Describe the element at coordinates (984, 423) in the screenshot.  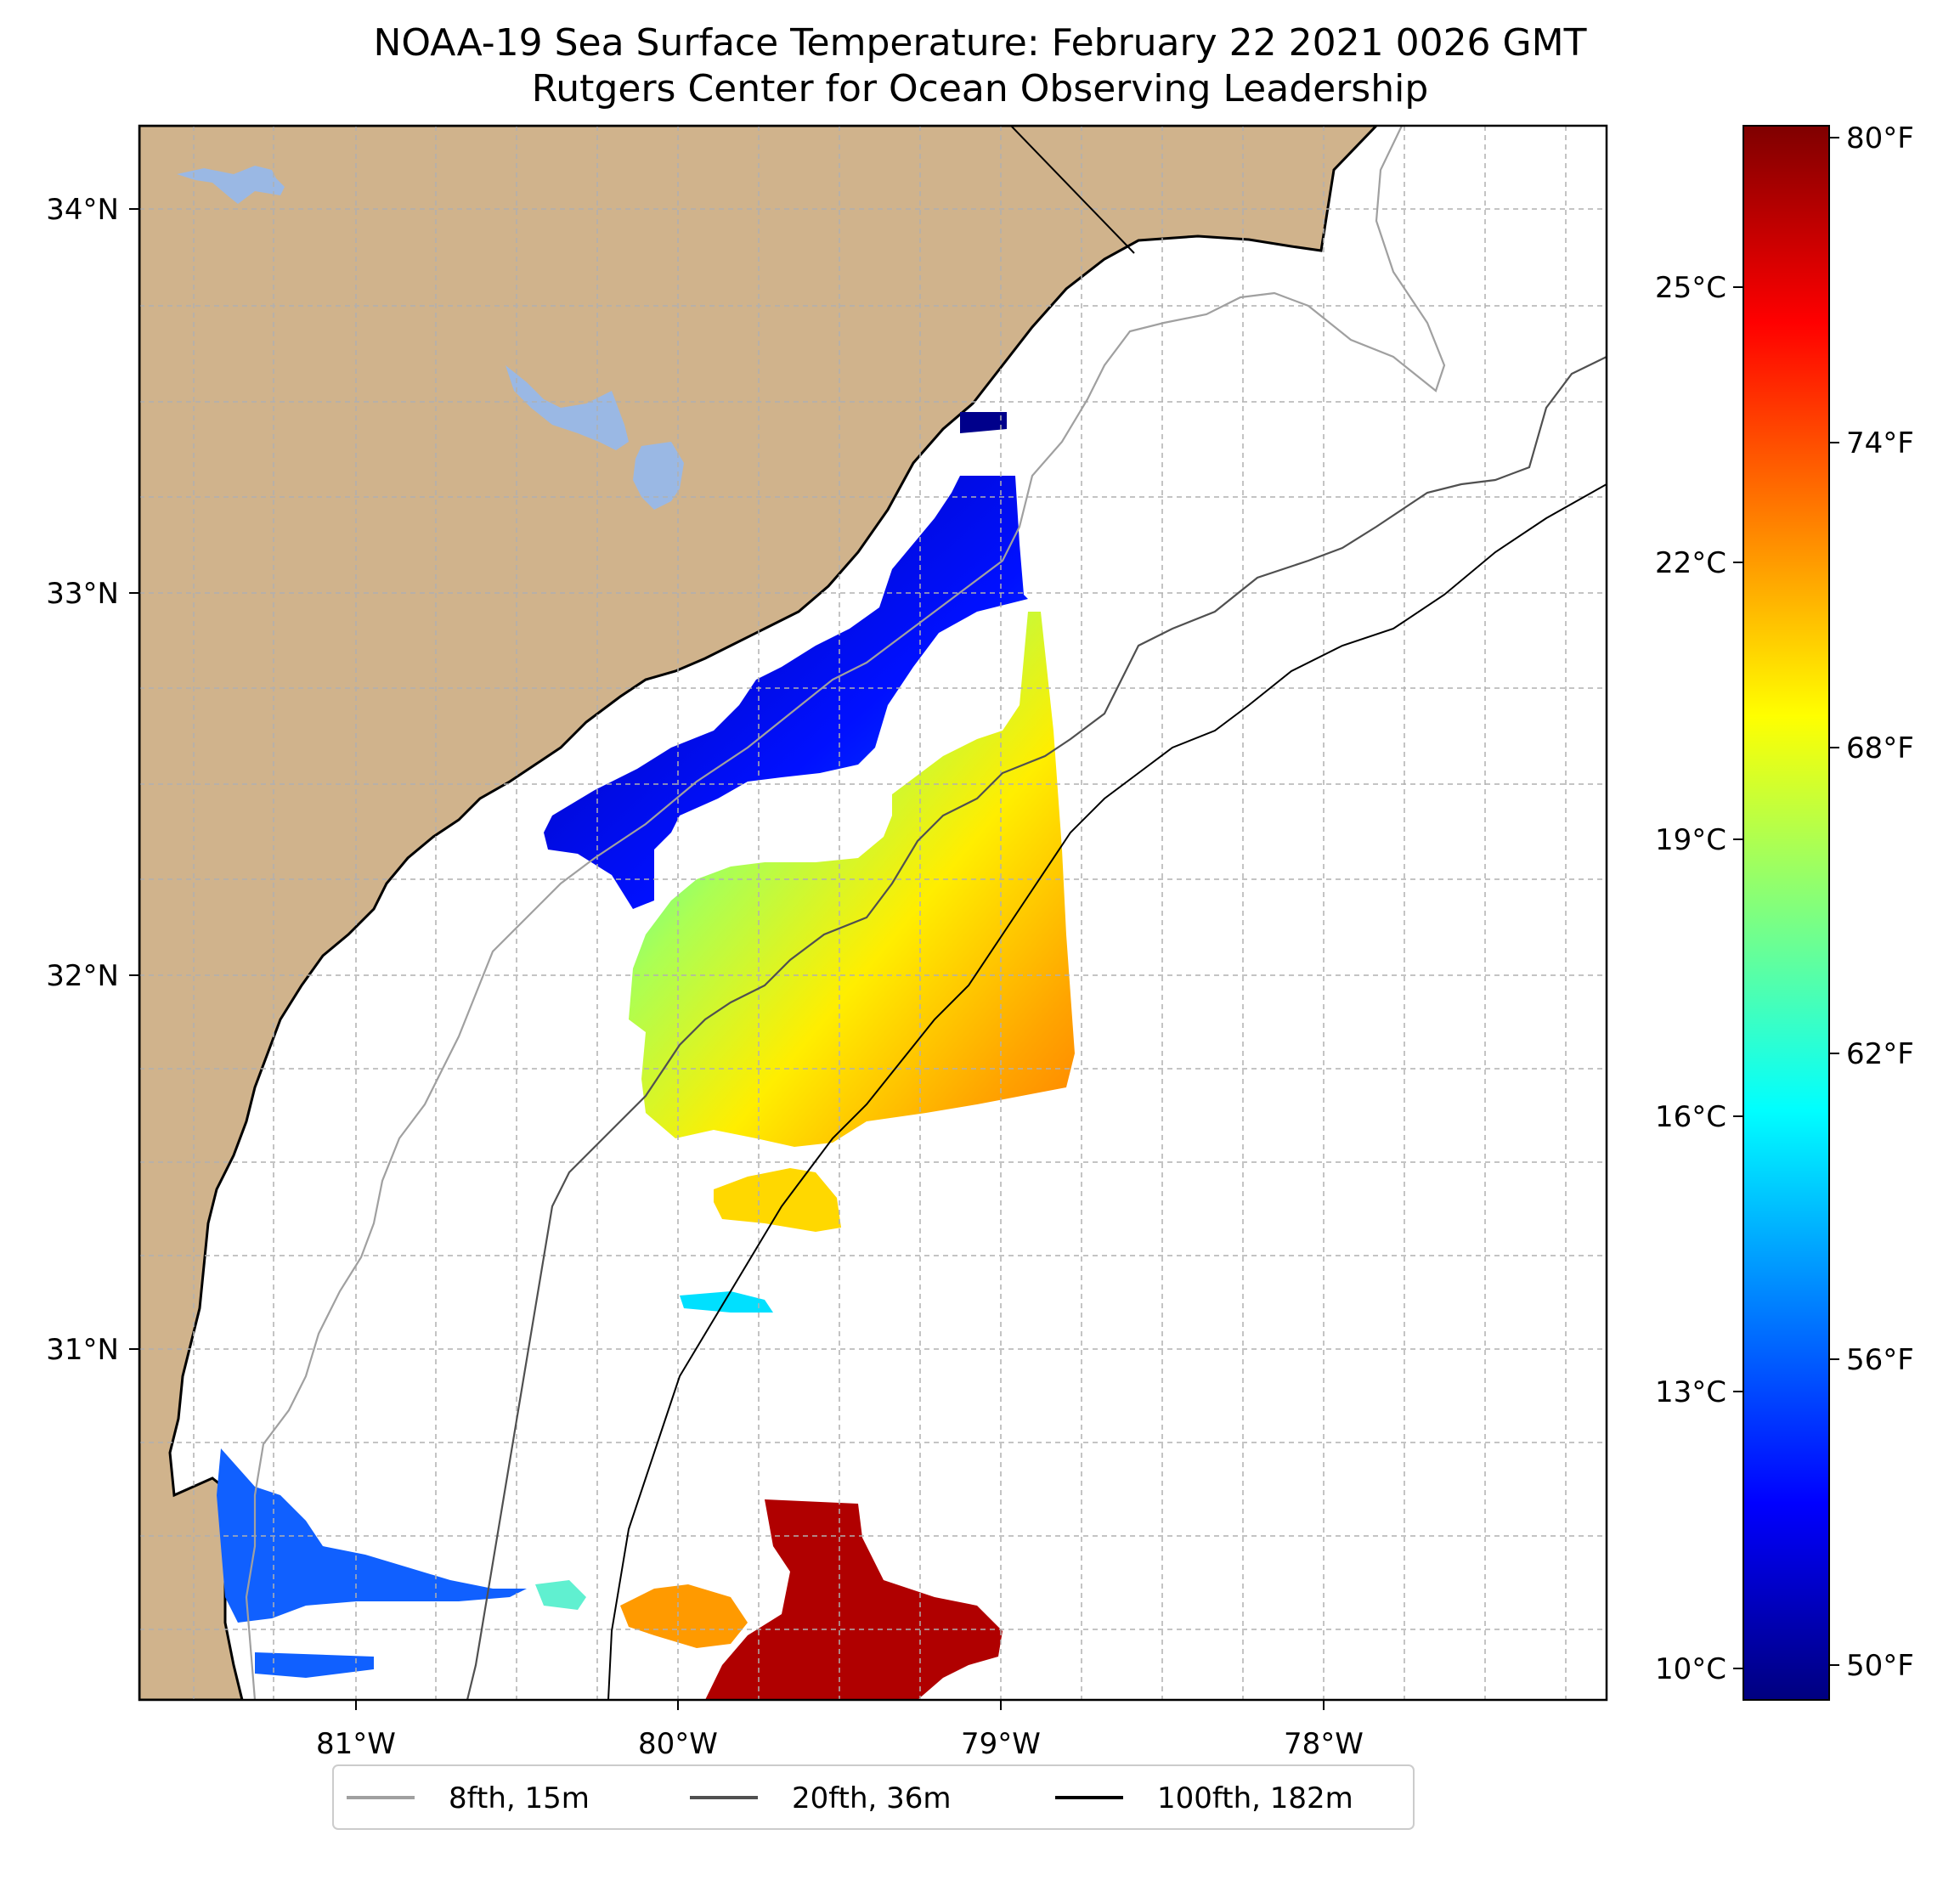
I see `sst-cold-patch` at that location.